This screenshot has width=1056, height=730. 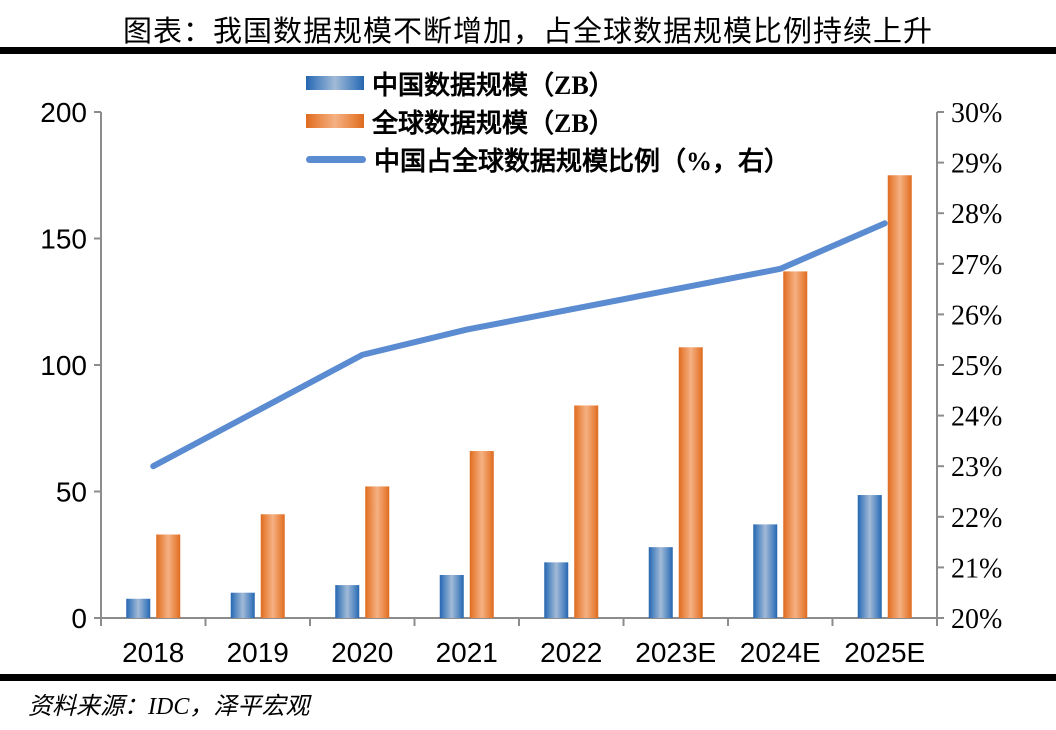 What do you see at coordinates (899, 396) in the screenshot?
I see `bar-global-2025E` at bounding box center [899, 396].